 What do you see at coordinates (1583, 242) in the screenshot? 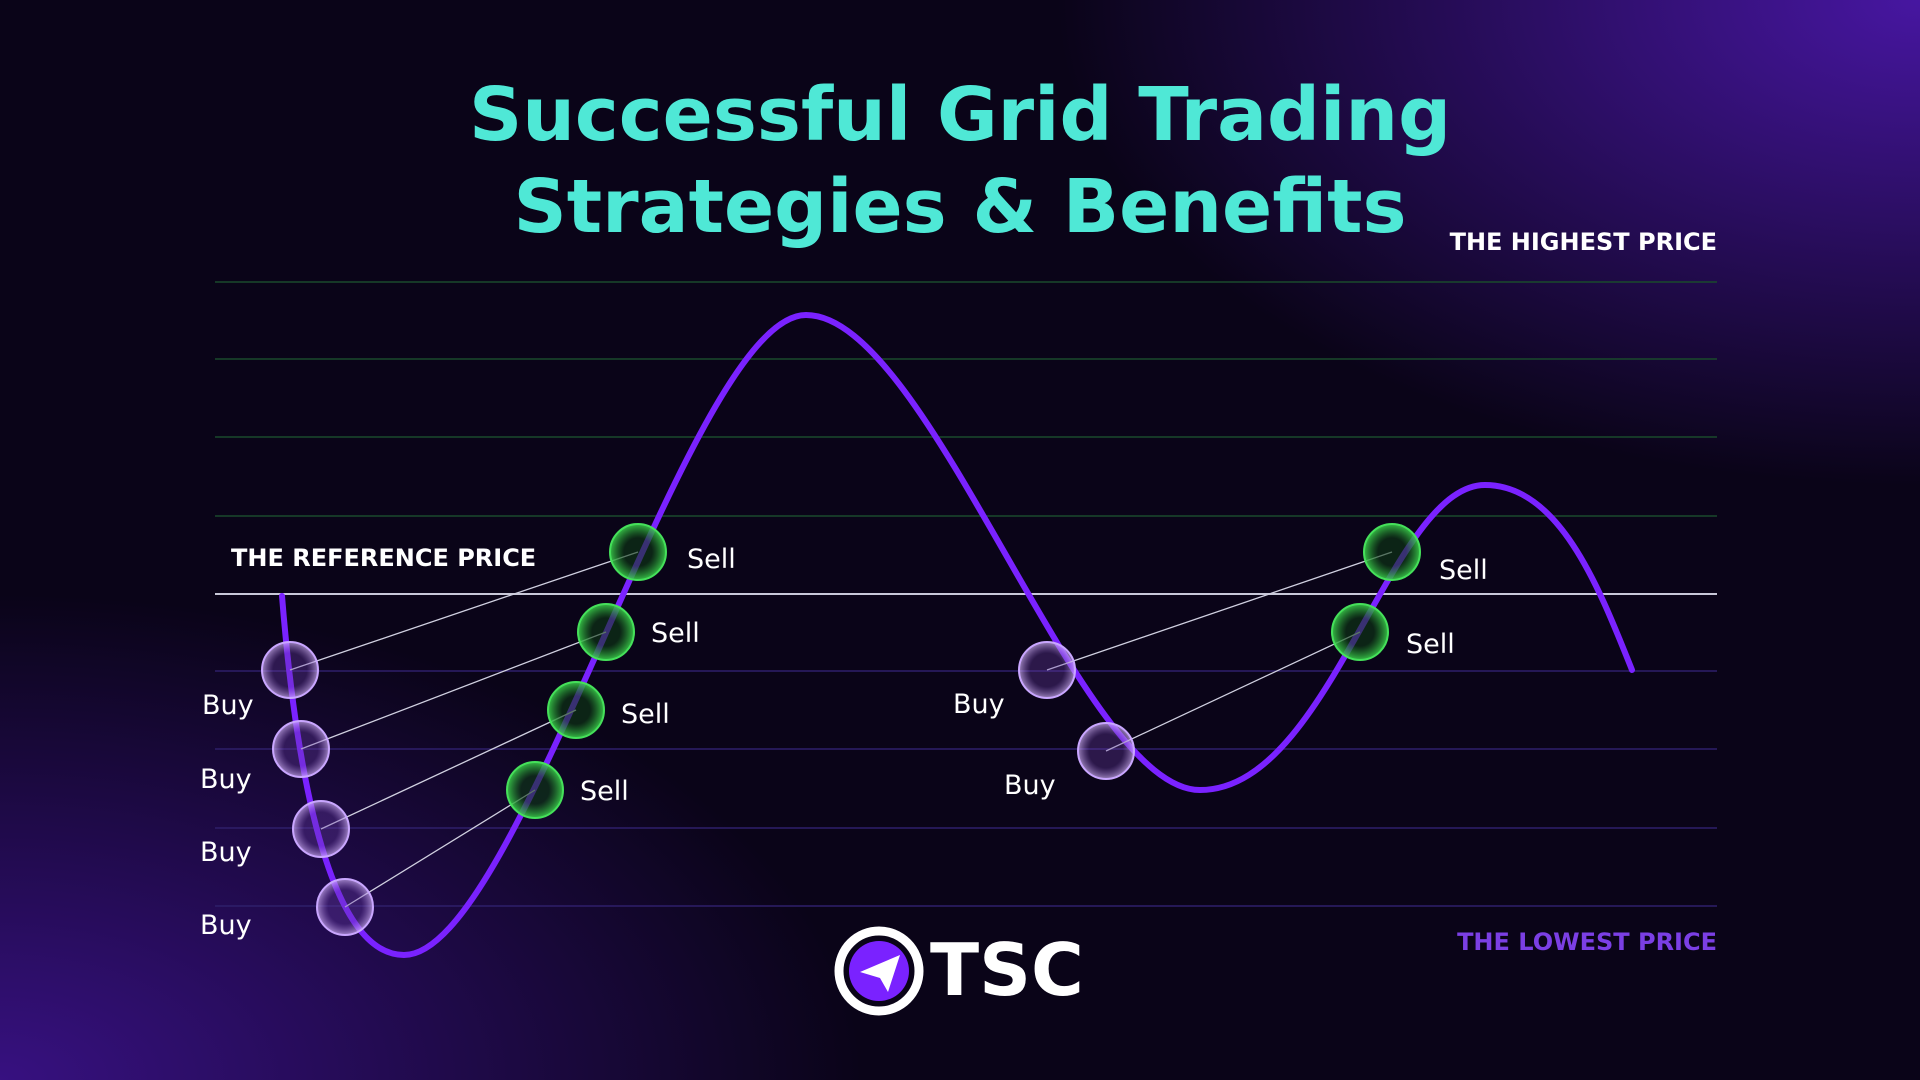
I see `highest-price-label: THE HIGHEST PRICE` at bounding box center [1583, 242].